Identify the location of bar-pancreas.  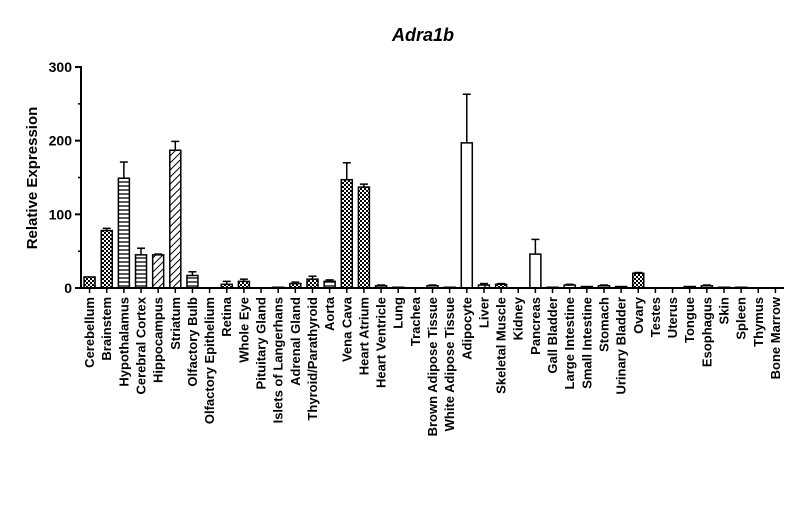
(535, 271).